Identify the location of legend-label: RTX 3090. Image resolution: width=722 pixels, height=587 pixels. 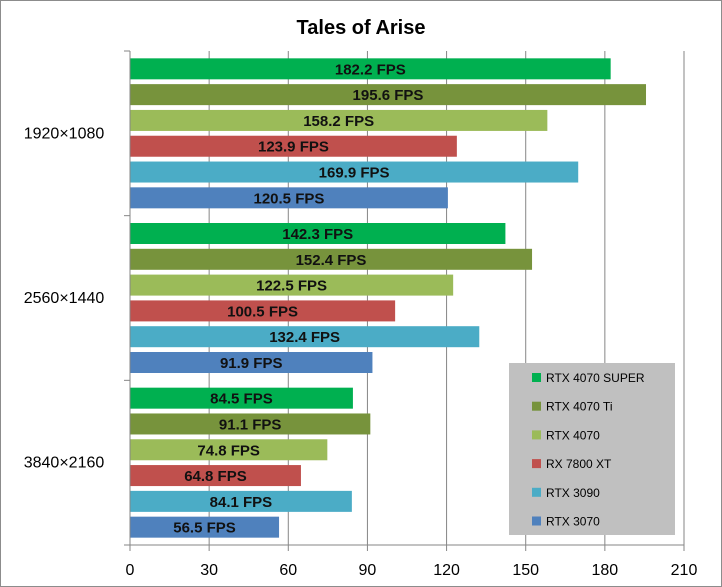
(573, 493).